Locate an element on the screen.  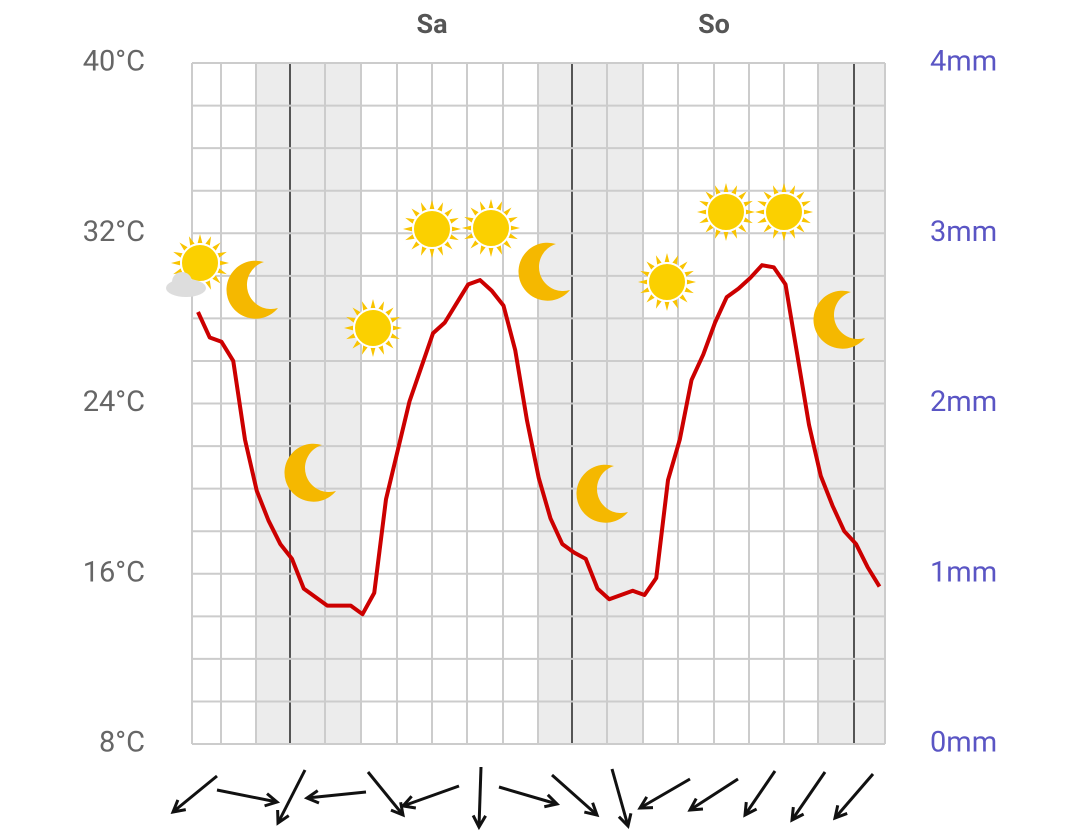
cloud-icon is located at coordinates (182, 282).